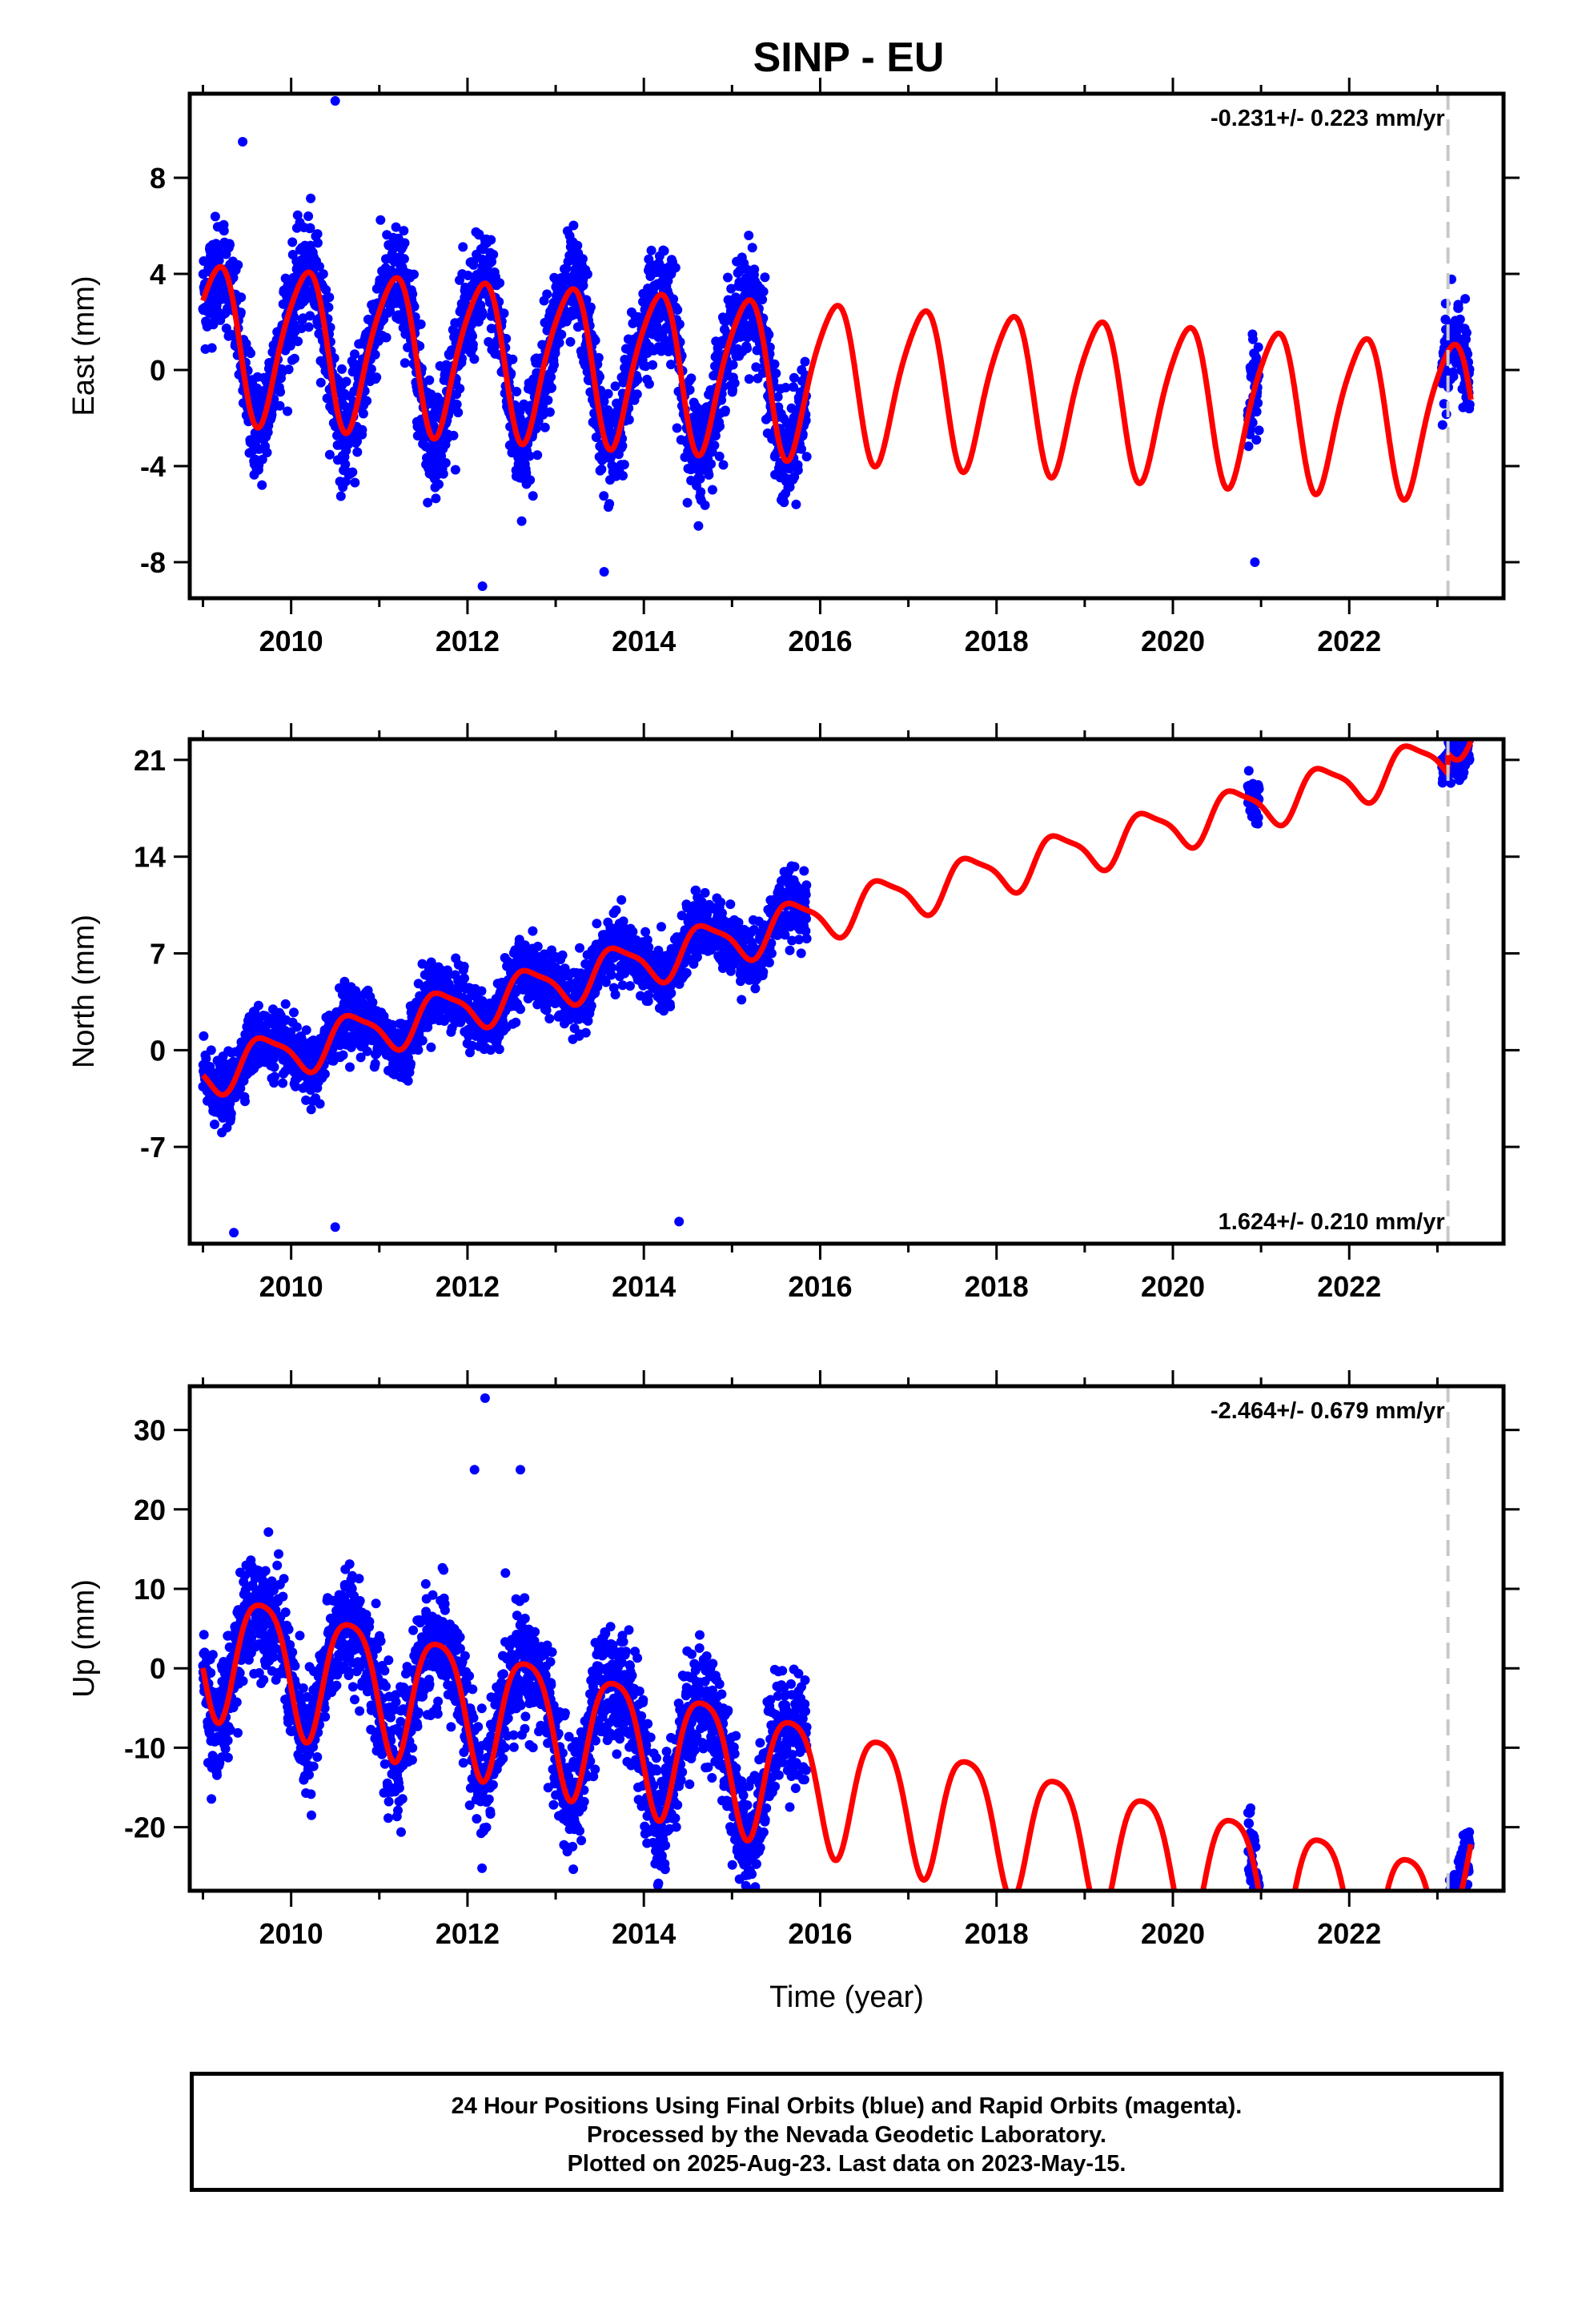 The height and width of the screenshot is (2324, 1582). Describe the element at coordinates (153, 466) in the screenshot. I see `y-tick-label: -4` at that location.